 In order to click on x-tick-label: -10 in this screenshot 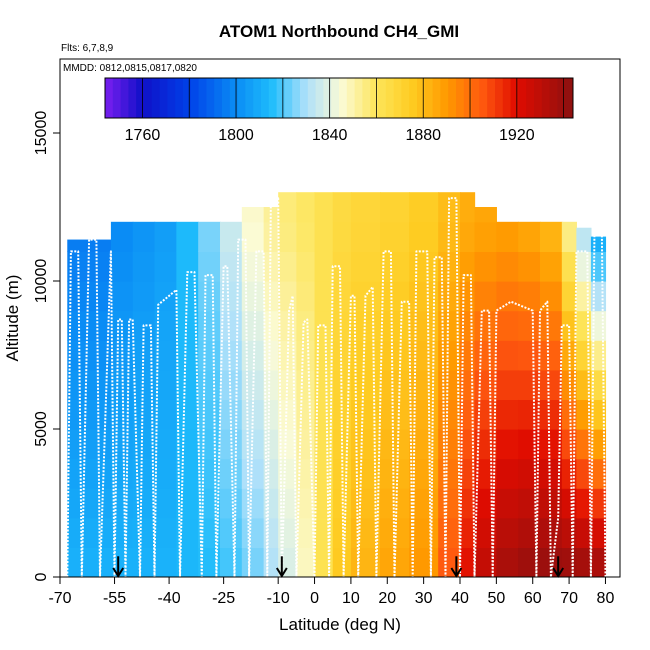, I will do `click(278, 598)`.